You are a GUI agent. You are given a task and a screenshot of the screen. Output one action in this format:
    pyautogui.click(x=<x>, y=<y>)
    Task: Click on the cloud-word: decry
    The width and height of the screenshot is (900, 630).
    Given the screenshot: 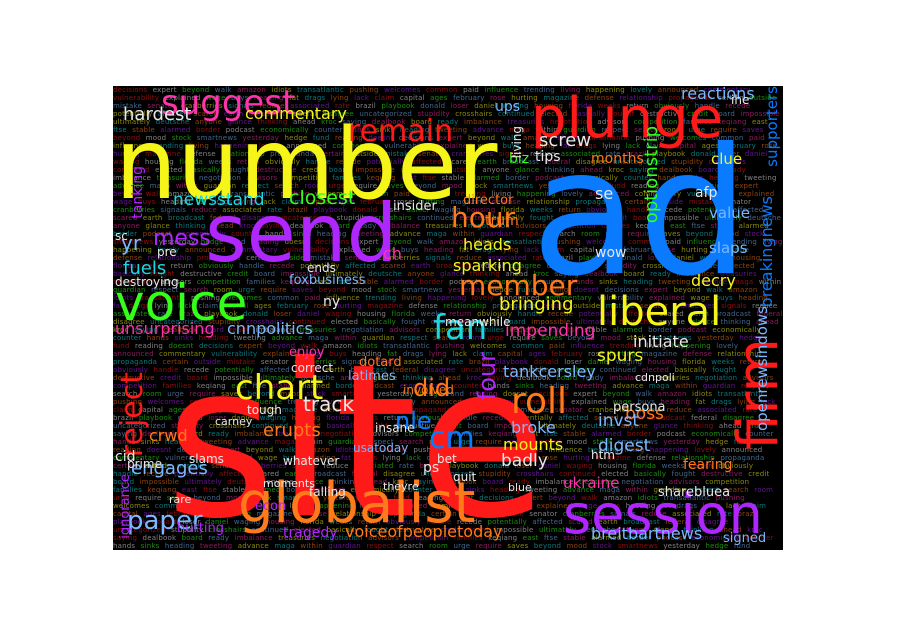 What is the action you would take?
    pyautogui.click(x=713, y=280)
    